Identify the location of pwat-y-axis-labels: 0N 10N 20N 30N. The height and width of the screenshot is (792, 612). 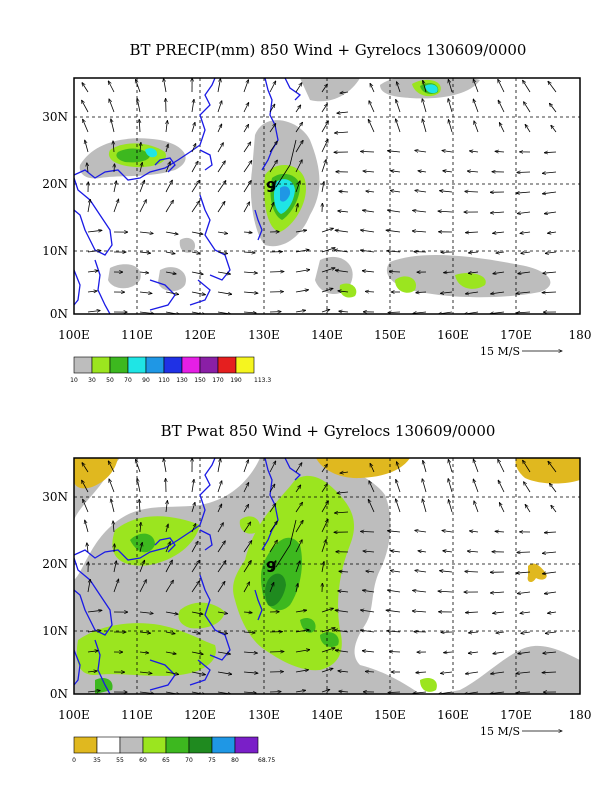
(55, 595).